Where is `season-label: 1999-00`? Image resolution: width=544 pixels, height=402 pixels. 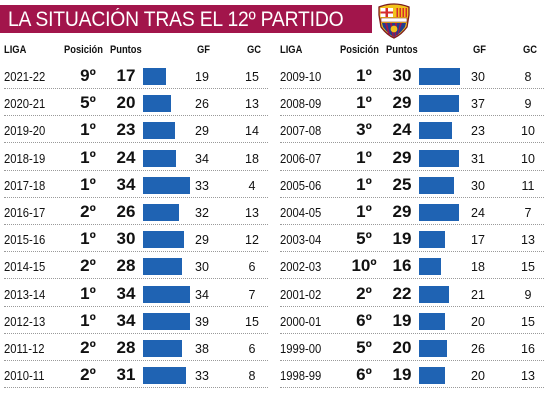
season-label: 1999-00 is located at coordinates (301, 349).